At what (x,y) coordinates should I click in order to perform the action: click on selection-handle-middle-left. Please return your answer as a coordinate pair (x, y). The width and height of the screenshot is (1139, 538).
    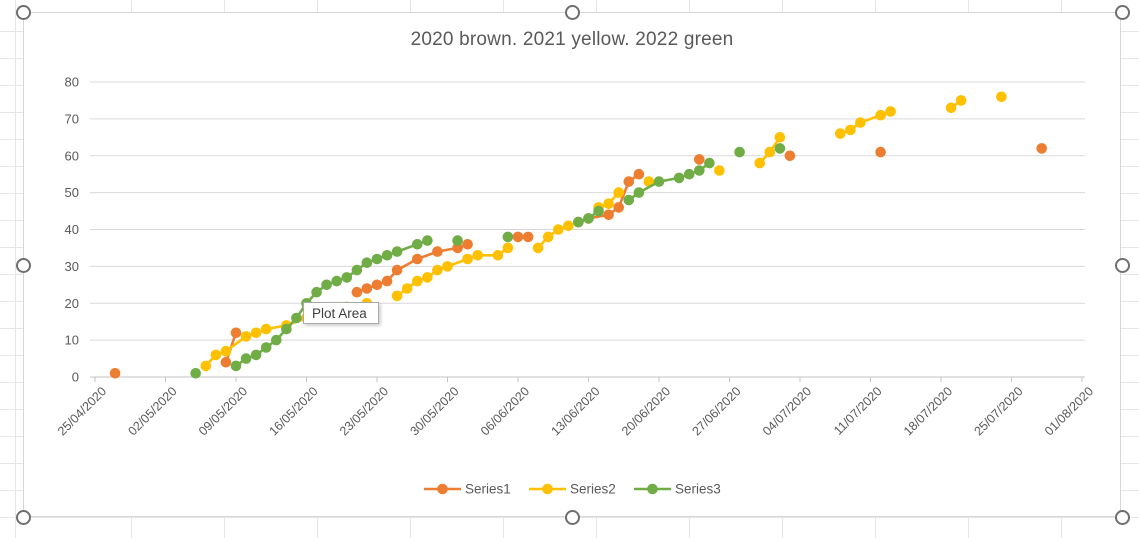
    Looking at the image, I should click on (23, 265).